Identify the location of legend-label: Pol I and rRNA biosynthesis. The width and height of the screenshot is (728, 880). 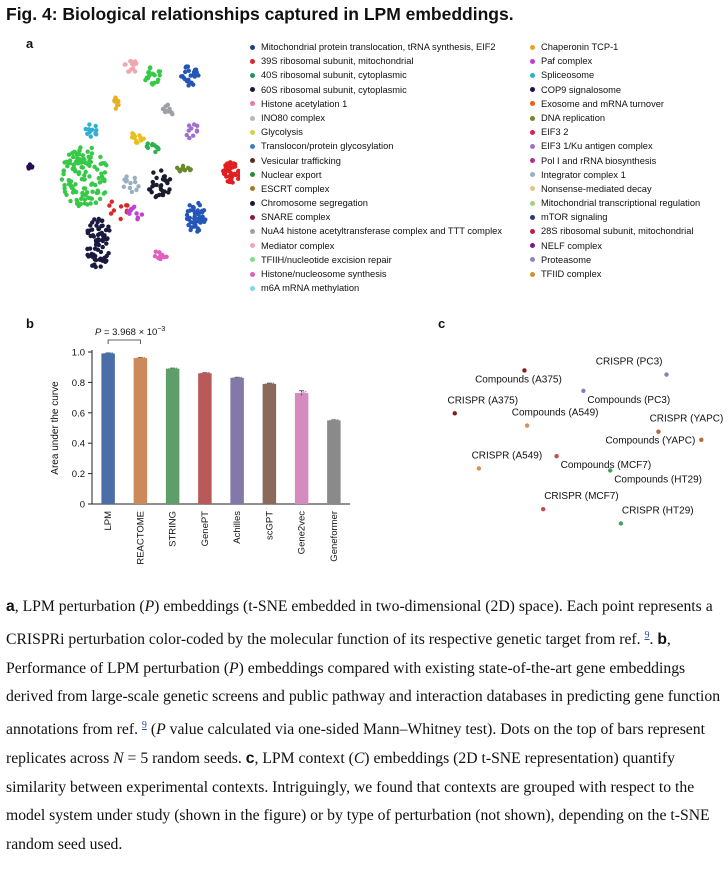
(599, 160).